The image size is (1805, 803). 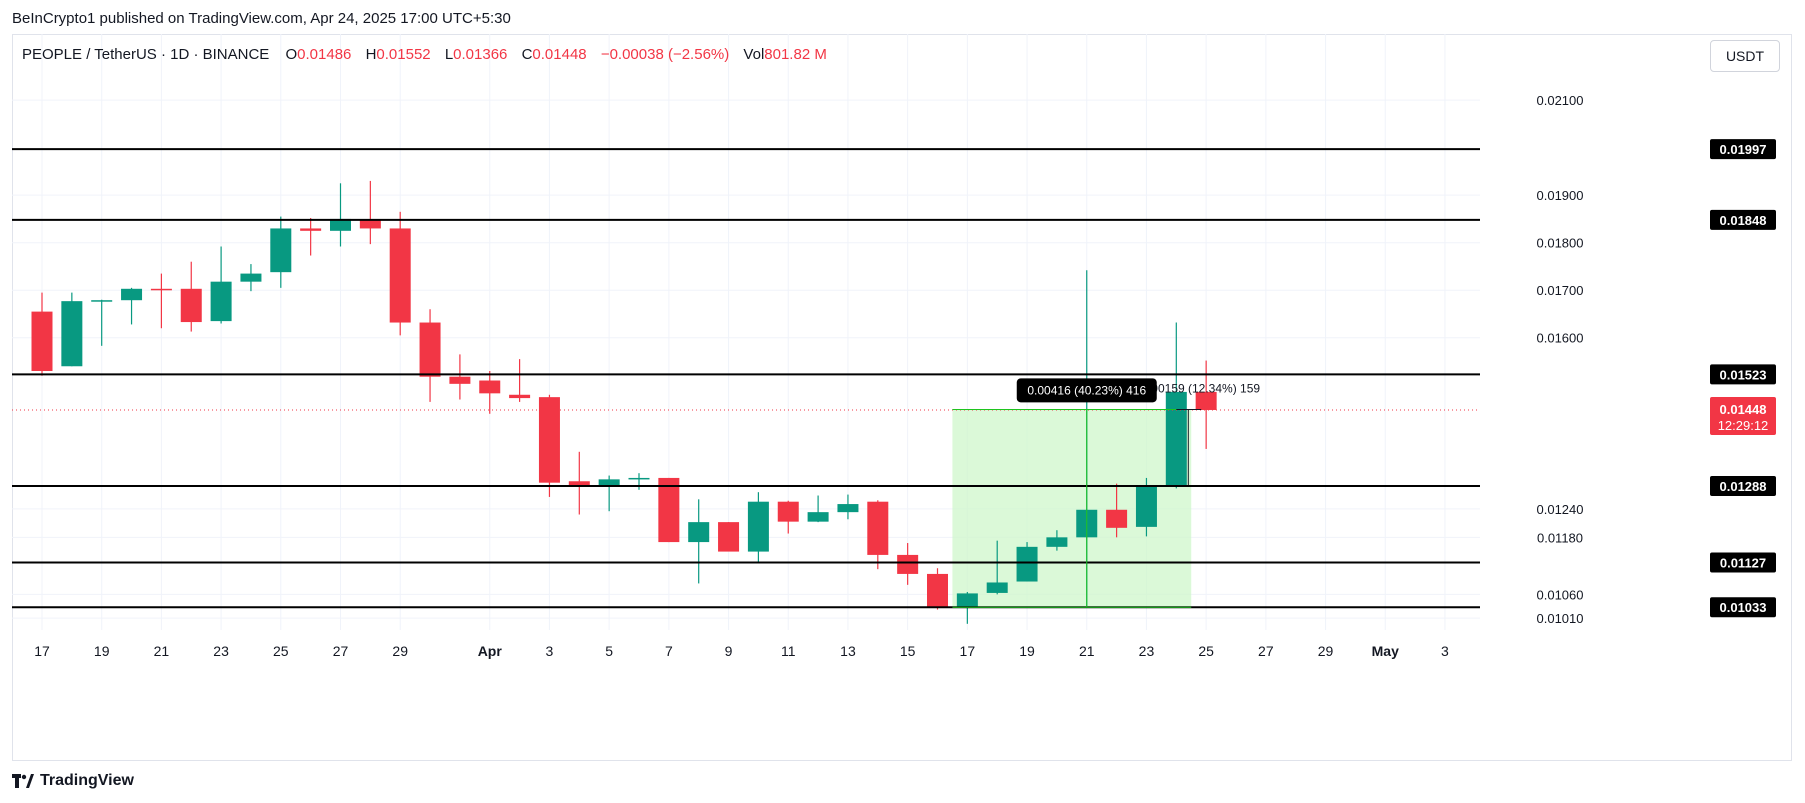 I want to click on high-label: H, so click(x=371, y=54).